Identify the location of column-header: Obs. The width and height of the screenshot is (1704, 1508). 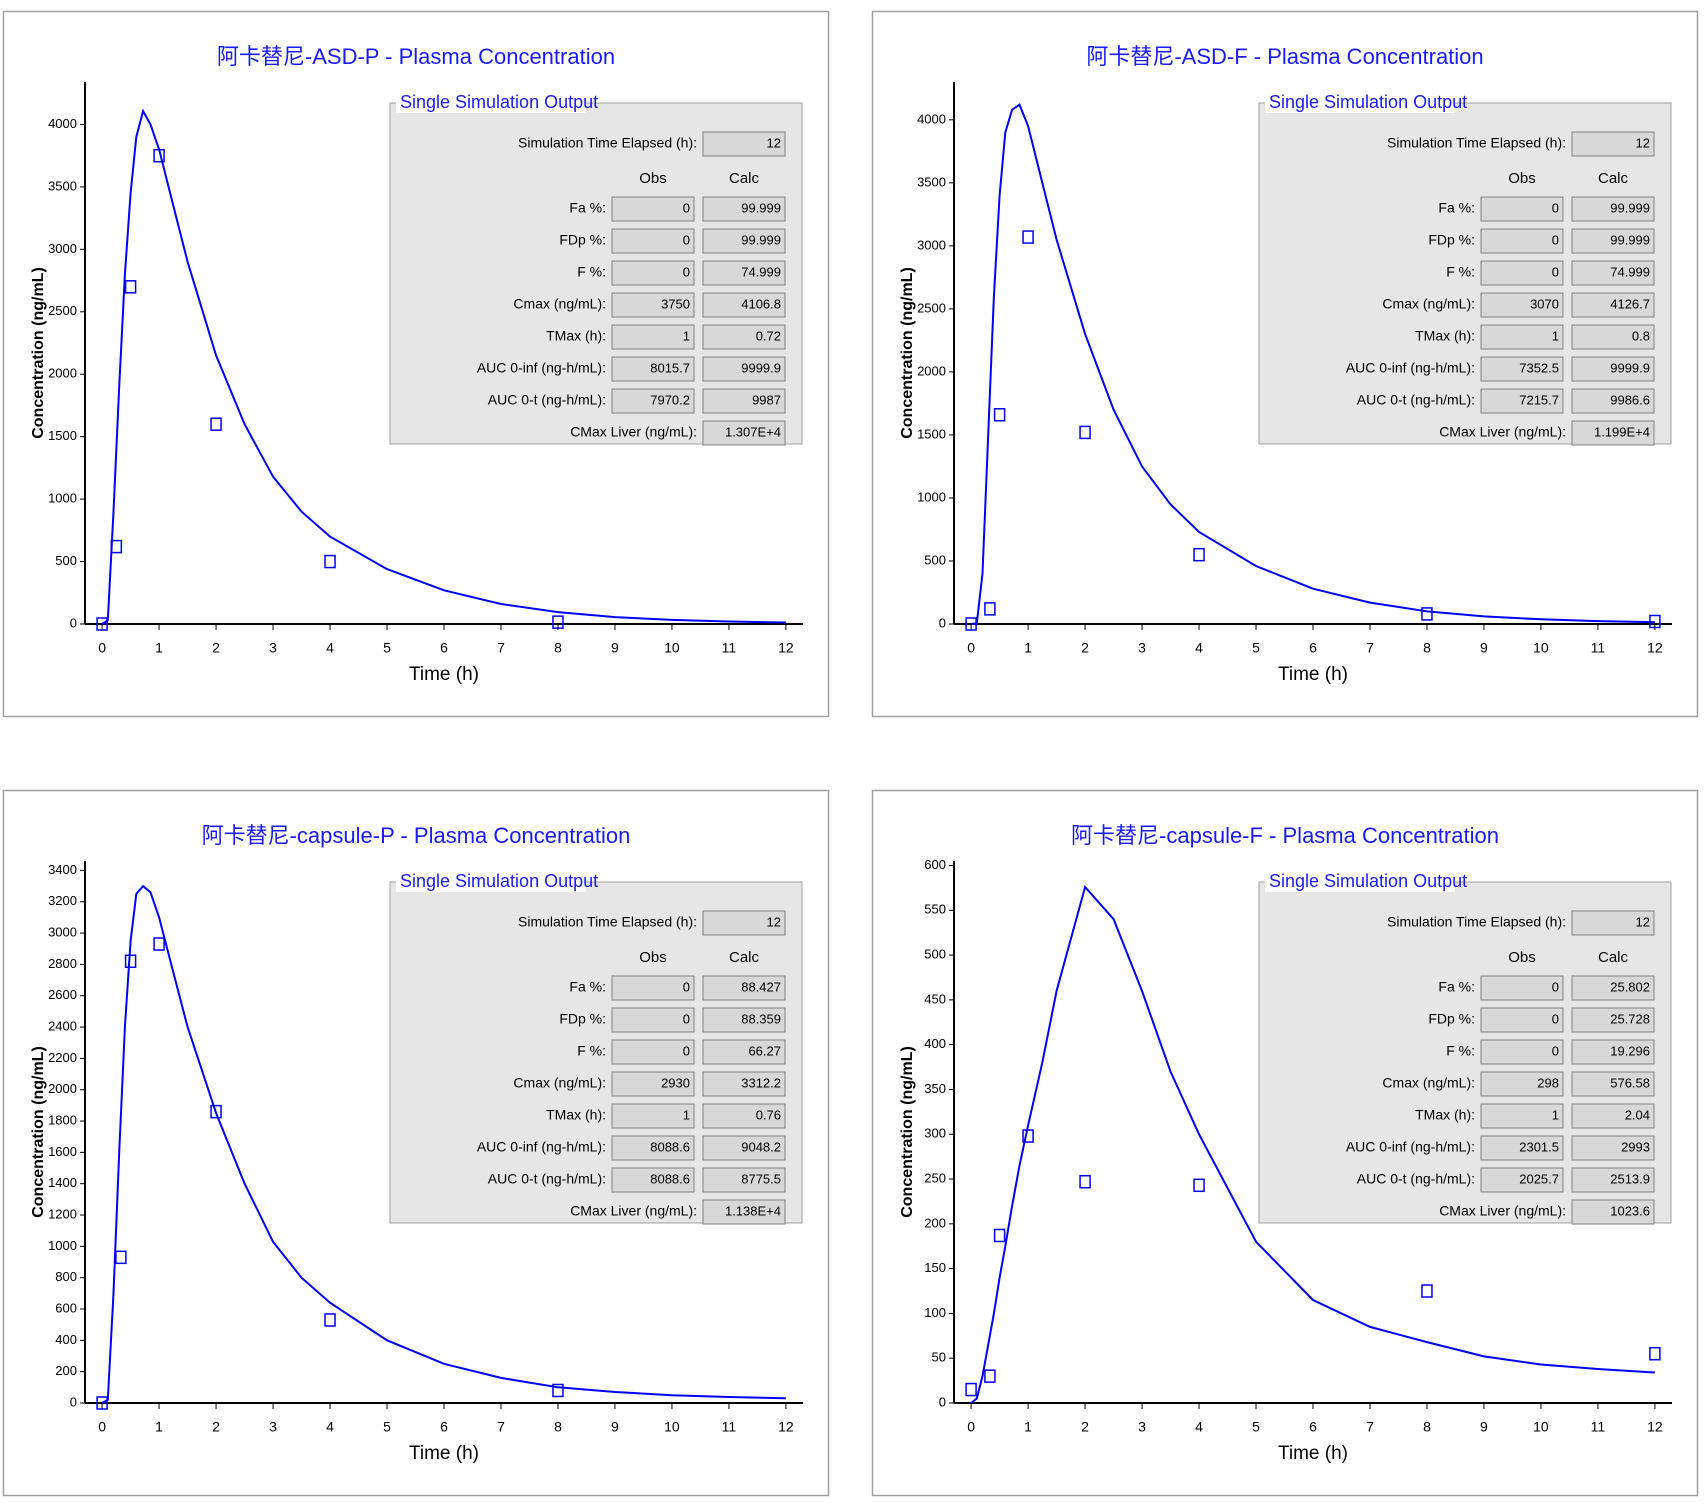
(653, 178).